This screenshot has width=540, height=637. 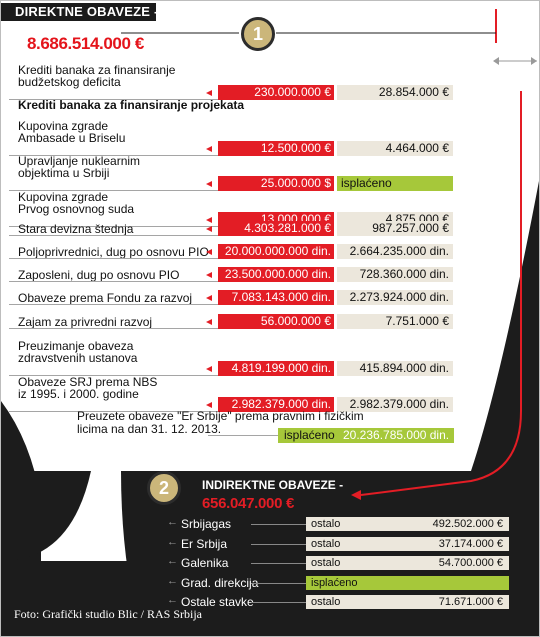 What do you see at coordinates (395, 251) in the screenshot?
I see `remaining-amount-cell: 2.664.235.000 din.` at bounding box center [395, 251].